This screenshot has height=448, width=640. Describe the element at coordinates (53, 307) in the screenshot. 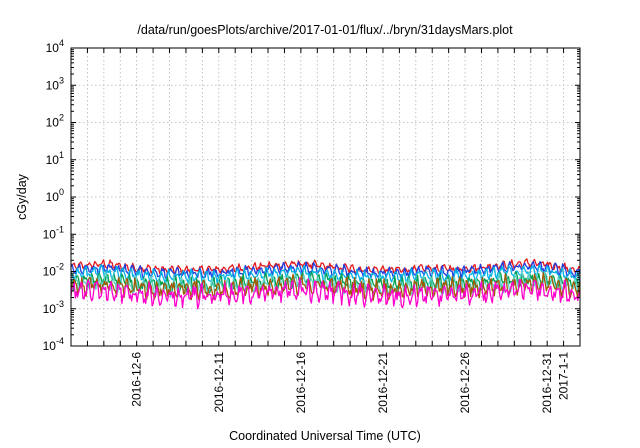

I see `y-tick-label: 10⁻³` at that location.